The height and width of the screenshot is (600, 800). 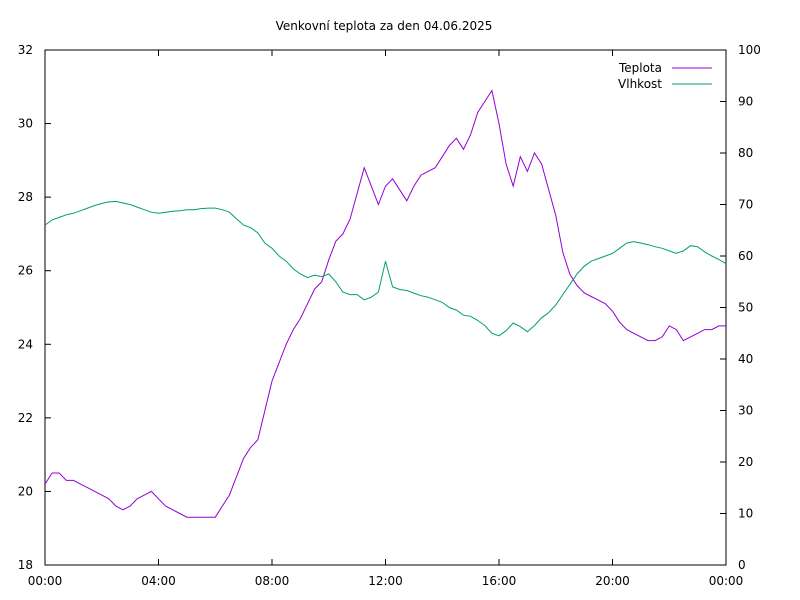 I want to click on x-tick-label: 08:00, so click(x=272, y=581).